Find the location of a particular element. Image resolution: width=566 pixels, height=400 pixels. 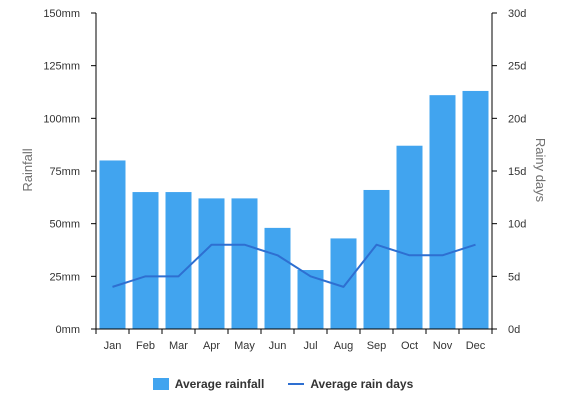

legend-item-rain-days: Average rain days is located at coordinates (350, 384).